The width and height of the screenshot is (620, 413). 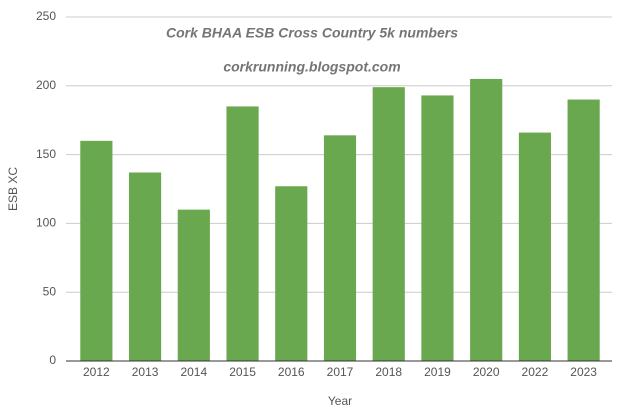 I want to click on x-tick-label: 2016, so click(x=291, y=372).